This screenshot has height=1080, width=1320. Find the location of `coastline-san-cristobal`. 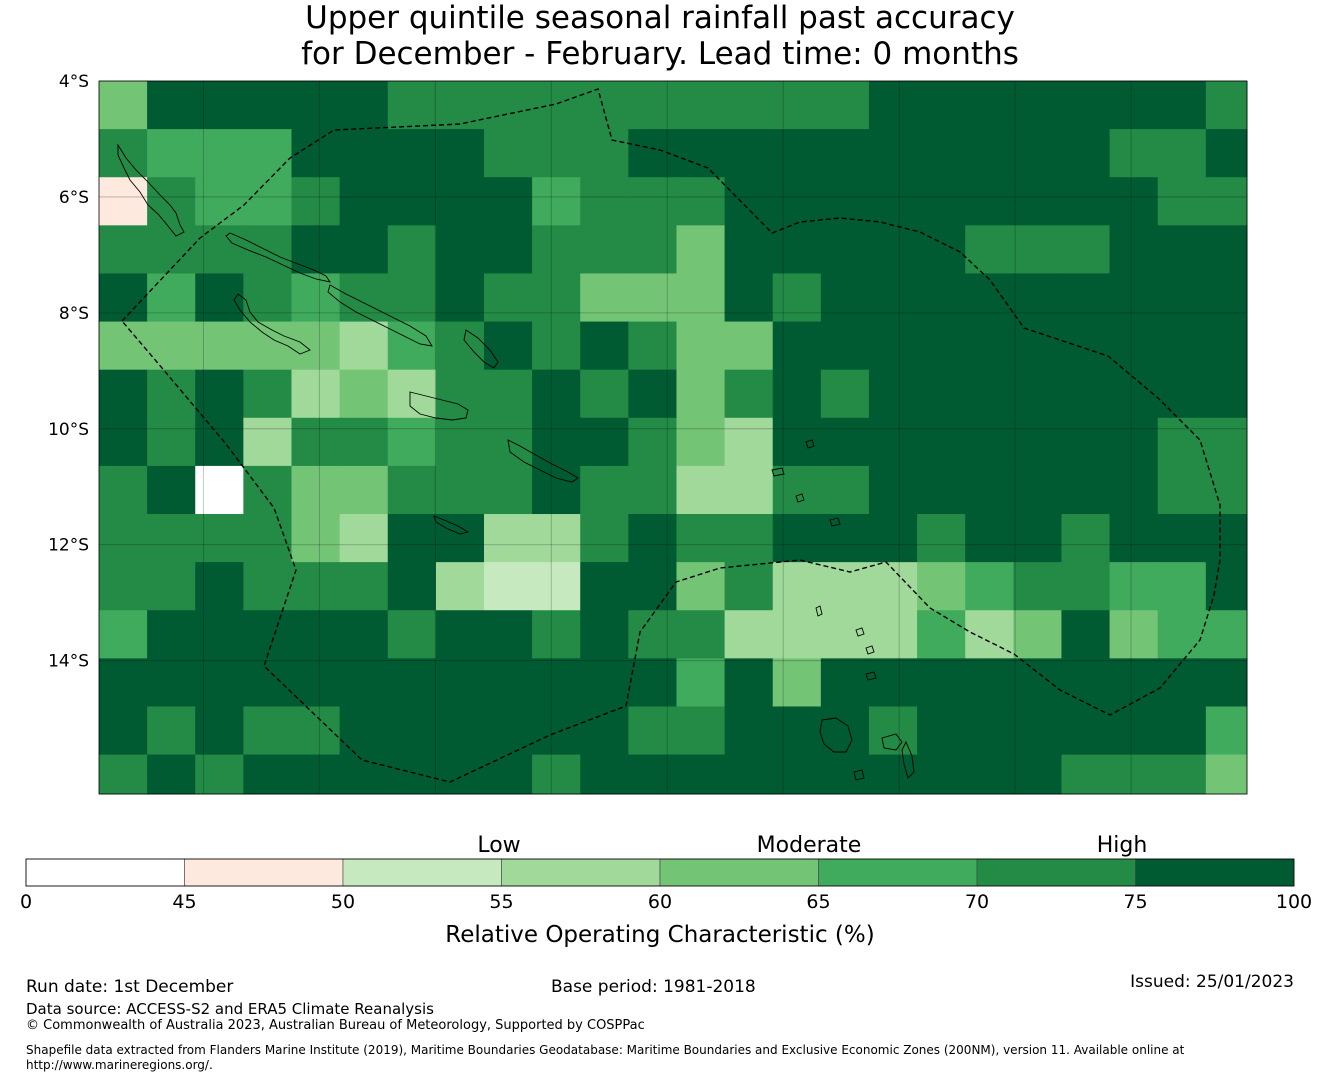

coastline-san-cristobal is located at coordinates (543, 461).